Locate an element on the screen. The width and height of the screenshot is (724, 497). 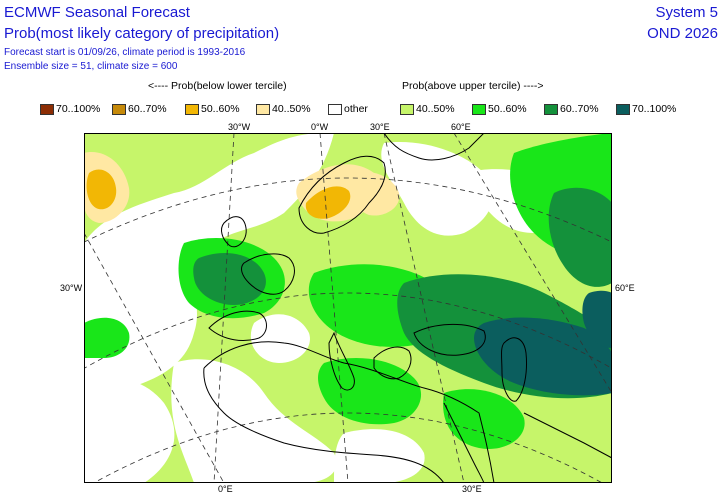
patch-white-russia is located at coordinates (437, 189).